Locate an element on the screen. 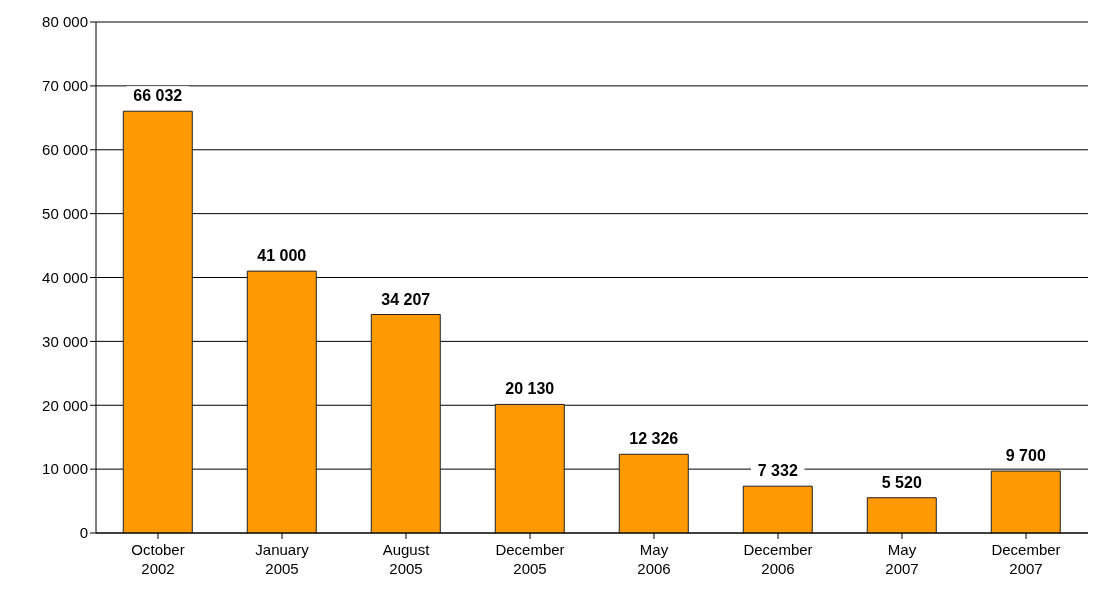 This screenshot has height=601, width=1098. data-label: 34 207 is located at coordinates (406, 299).